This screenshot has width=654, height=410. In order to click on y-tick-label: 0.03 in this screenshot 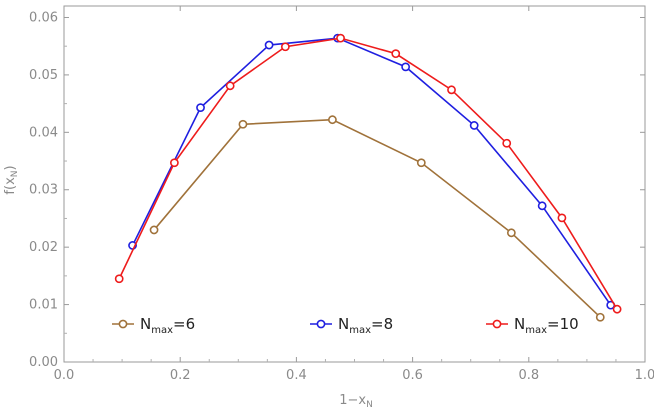, I will do `click(43, 190)`.